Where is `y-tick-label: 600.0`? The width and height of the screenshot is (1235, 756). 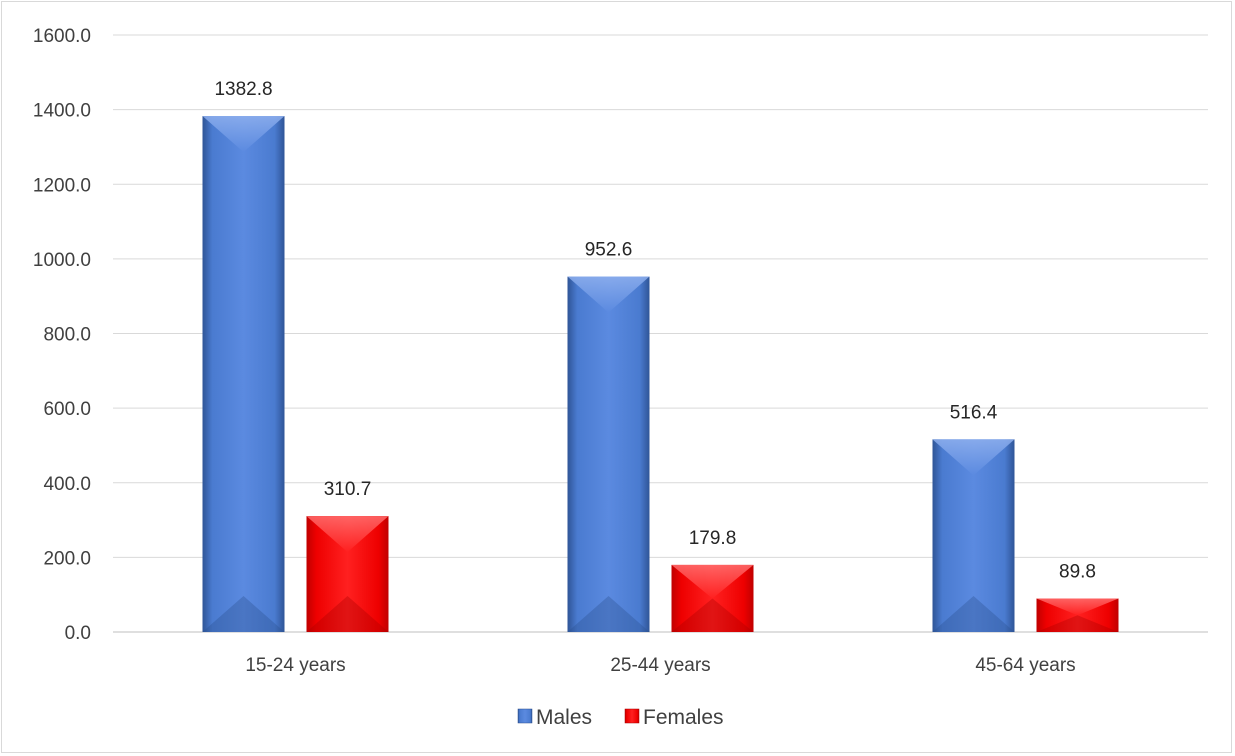 y-tick-label: 600.0 is located at coordinates (67, 409).